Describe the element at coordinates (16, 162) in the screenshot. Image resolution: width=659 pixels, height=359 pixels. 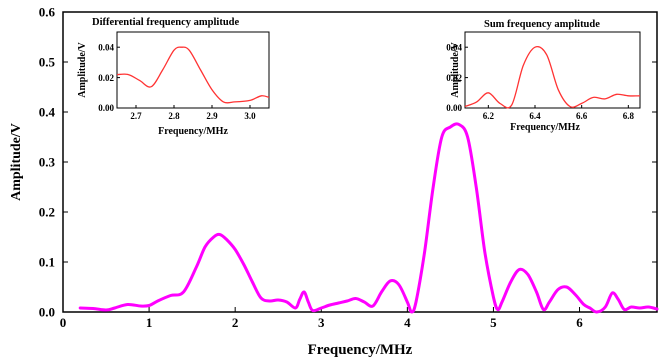
I see `main-y-axis-label: Amplitude/V` at that location.